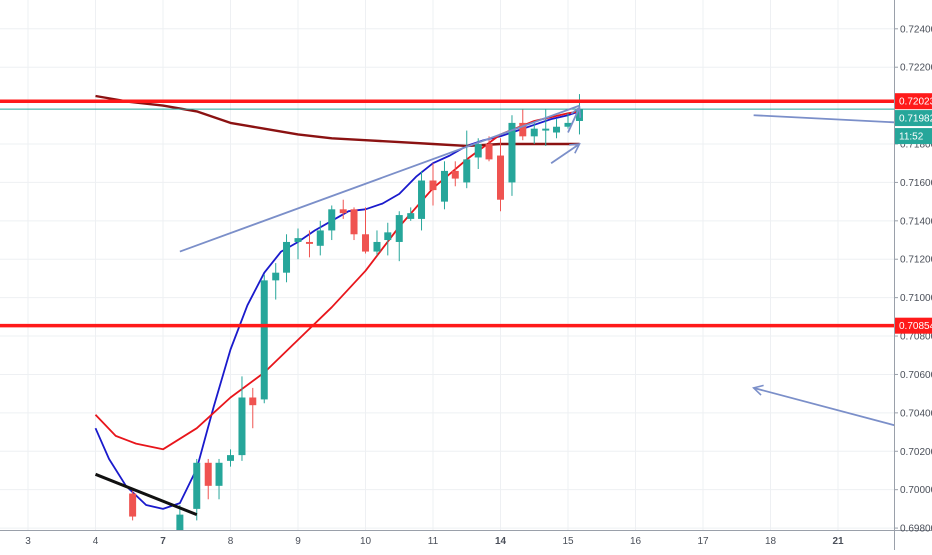  Describe the element at coordinates (433, 541) in the screenshot. I see `time-tick-label: 11` at that location.